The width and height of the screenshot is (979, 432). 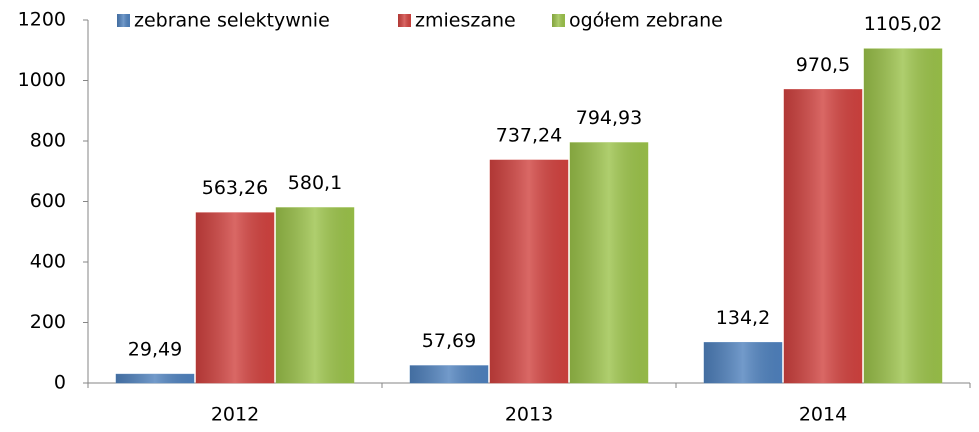 I want to click on y-tick-label: 0, so click(x=60, y=383).